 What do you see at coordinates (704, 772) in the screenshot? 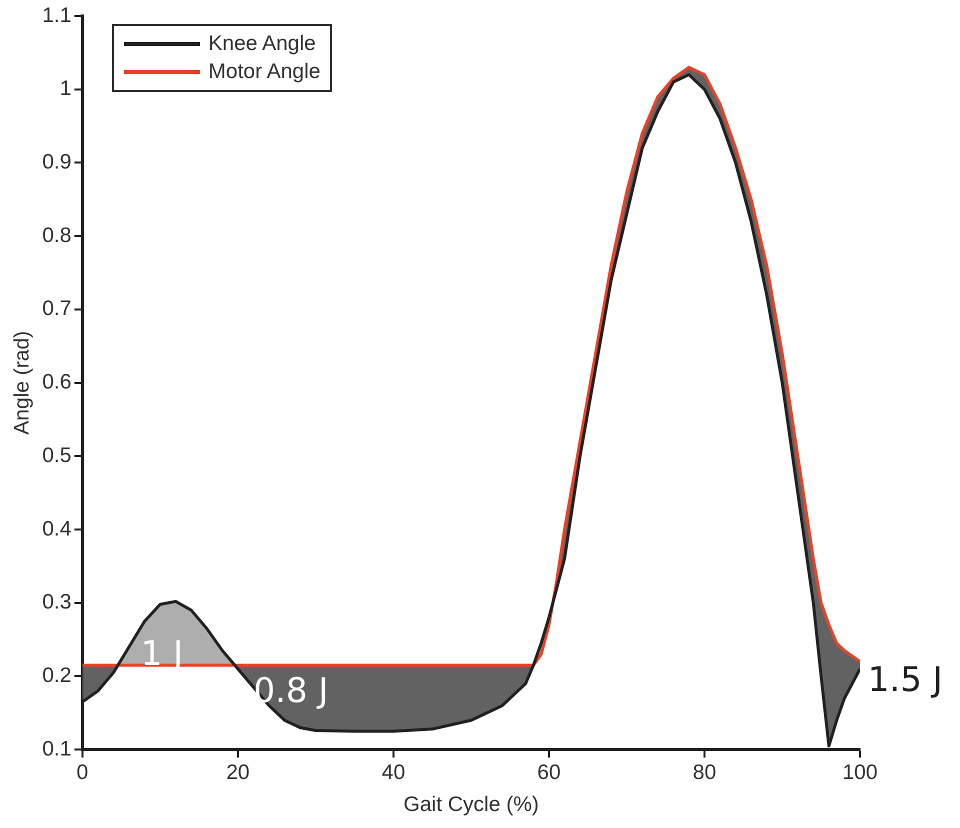
I see `x-tick-label: 80` at bounding box center [704, 772].